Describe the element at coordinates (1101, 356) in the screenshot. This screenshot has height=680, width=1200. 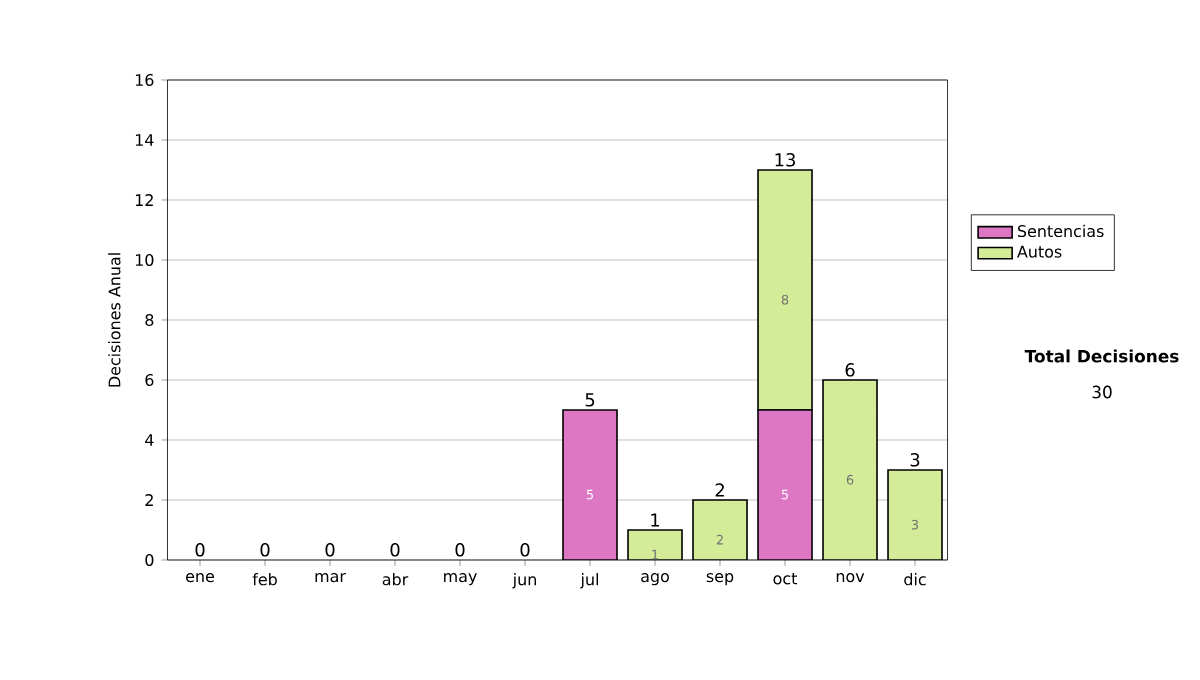
I see `text: Total Decisiones` at that location.